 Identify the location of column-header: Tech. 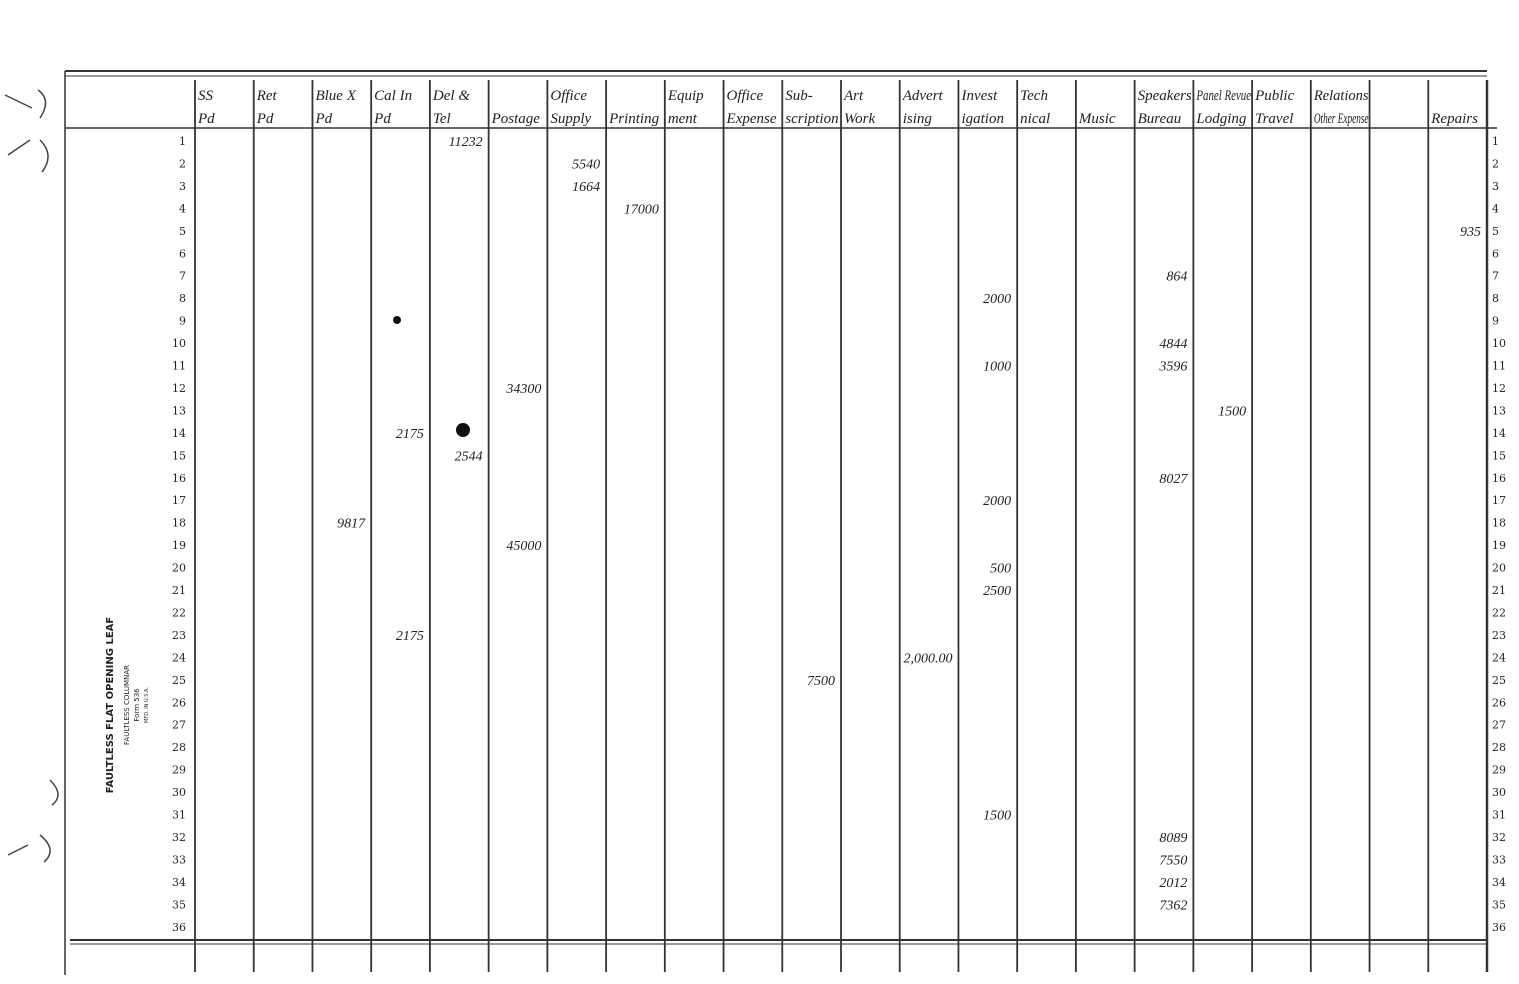
(1034, 96).